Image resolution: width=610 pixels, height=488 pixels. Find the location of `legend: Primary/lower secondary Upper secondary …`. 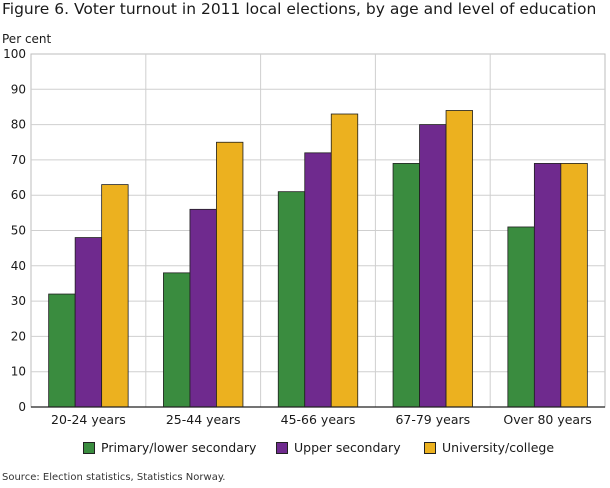

legend: Primary/lower secondary Upper secondary … is located at coordinates (305, 450).